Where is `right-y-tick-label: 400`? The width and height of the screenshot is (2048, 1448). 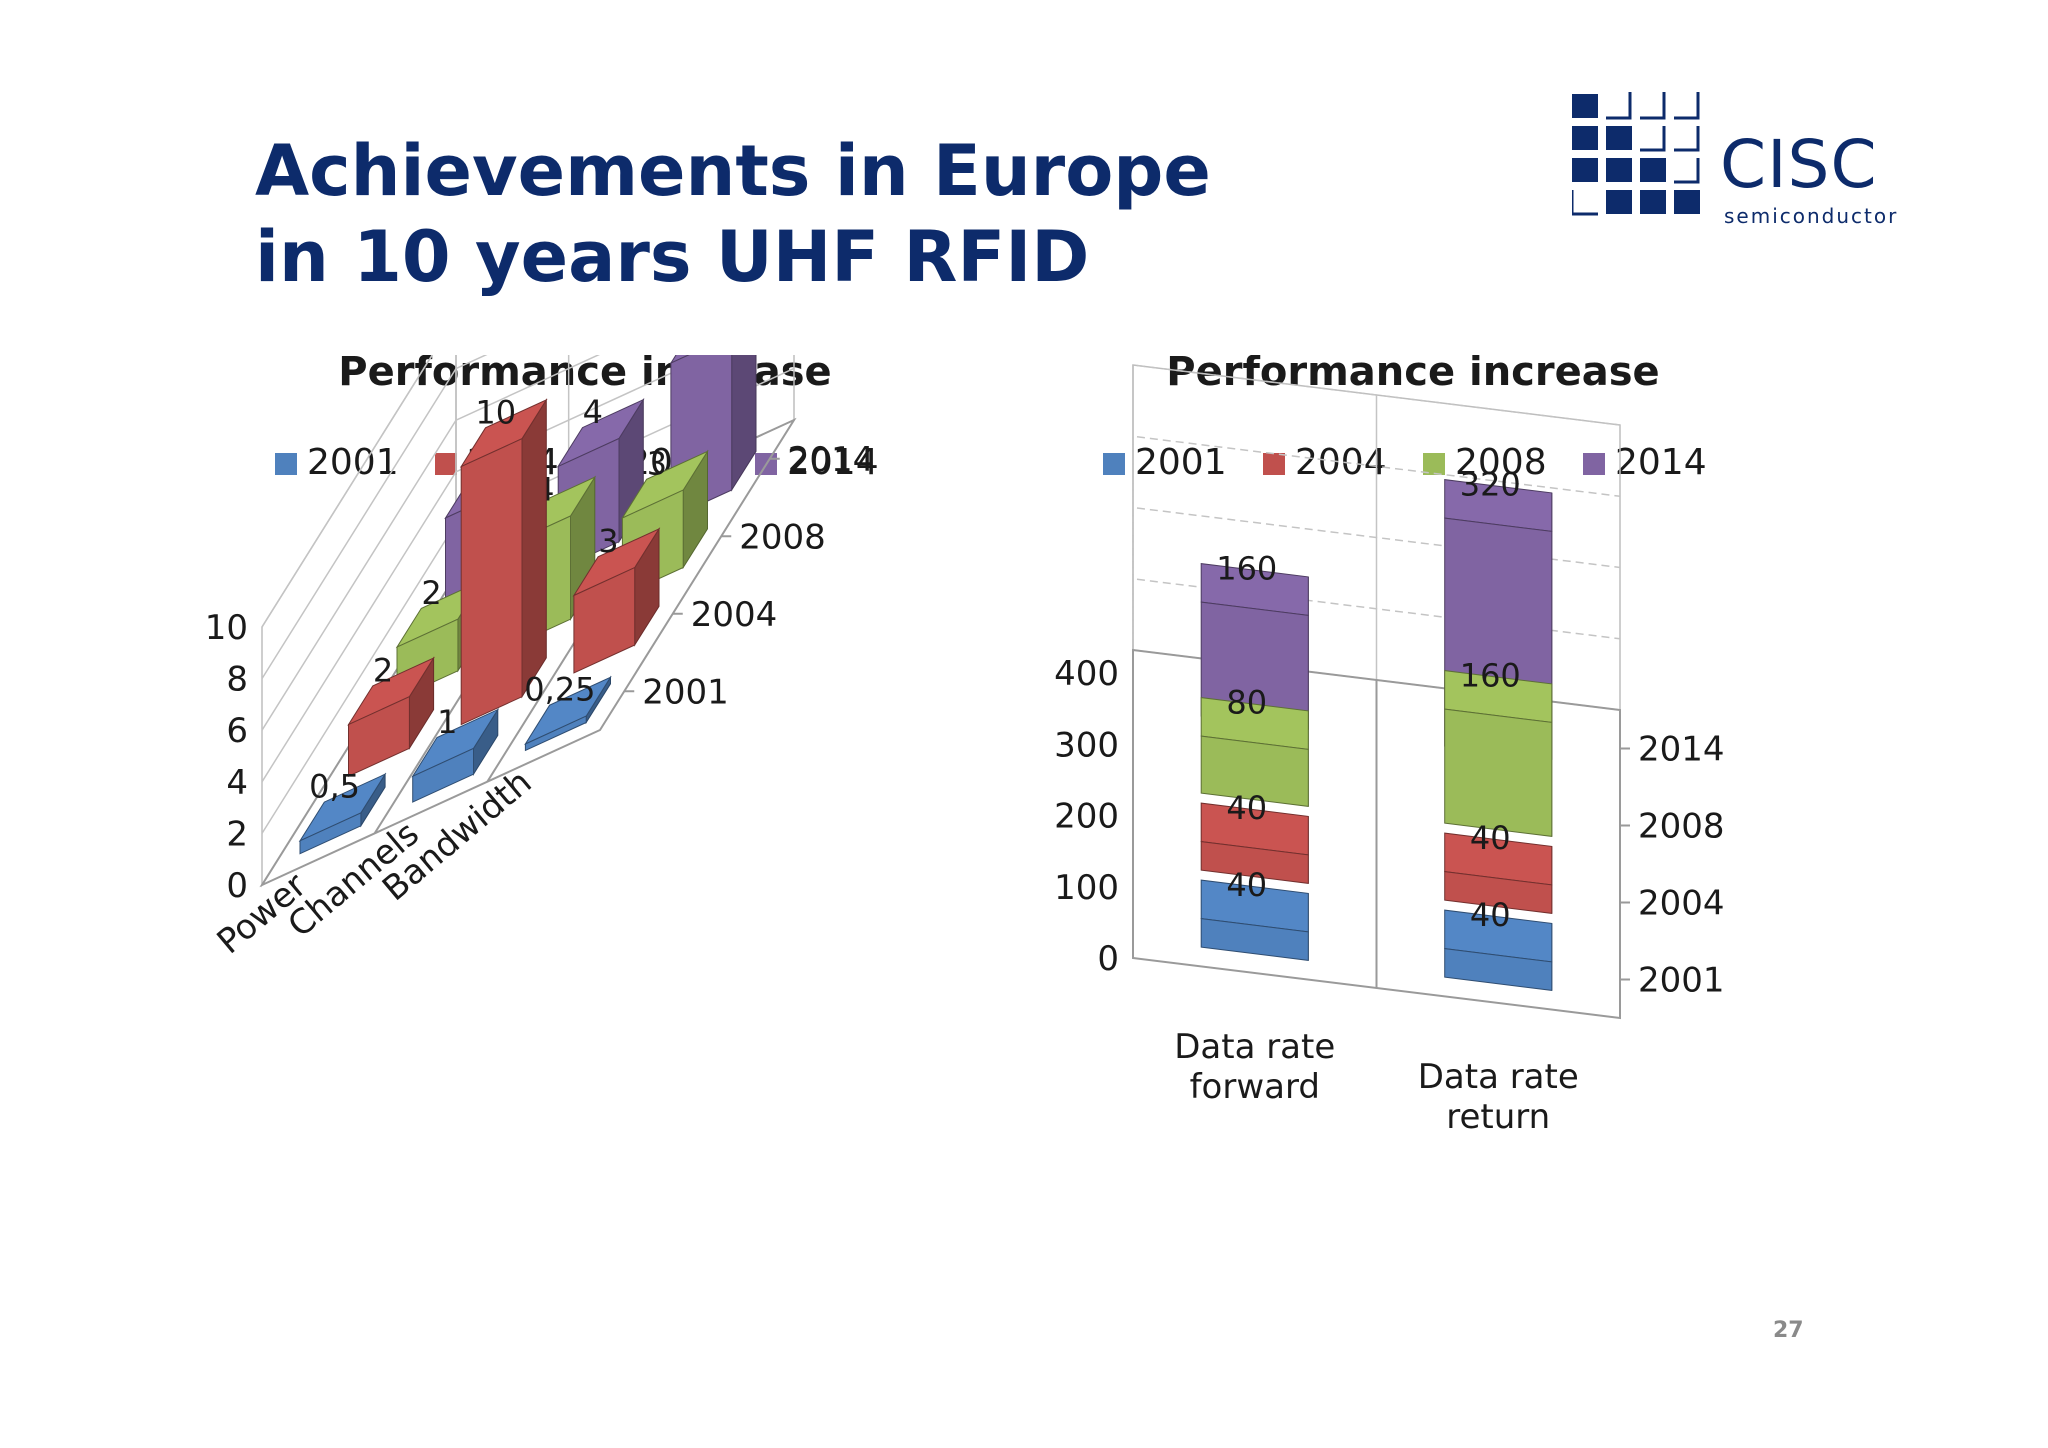 right-y-tick-label: 400 is located at coordinates (1086, 674).